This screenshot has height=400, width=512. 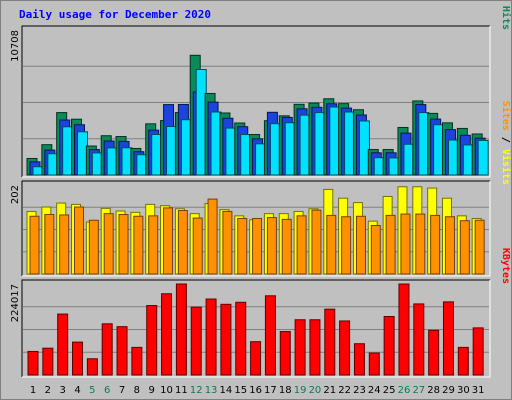 What do you see at coordinates (463, 390) in the screenshot?
I see `x-tick-label: 30` at bounding box center [463, 390].